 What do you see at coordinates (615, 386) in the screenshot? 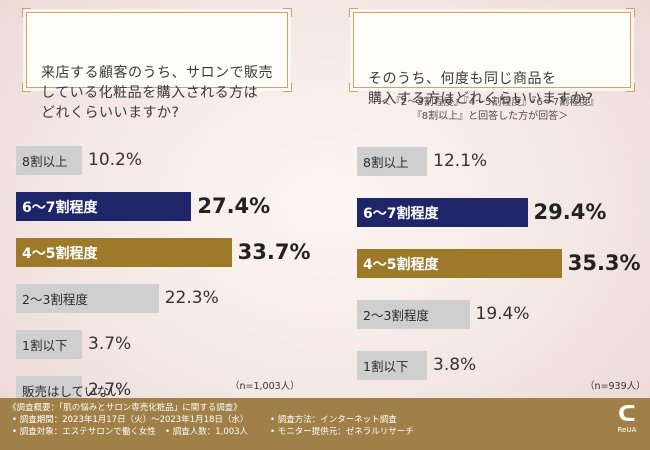
I see `sample-size-right: （n=939人）` at bounding box center [615, 386].